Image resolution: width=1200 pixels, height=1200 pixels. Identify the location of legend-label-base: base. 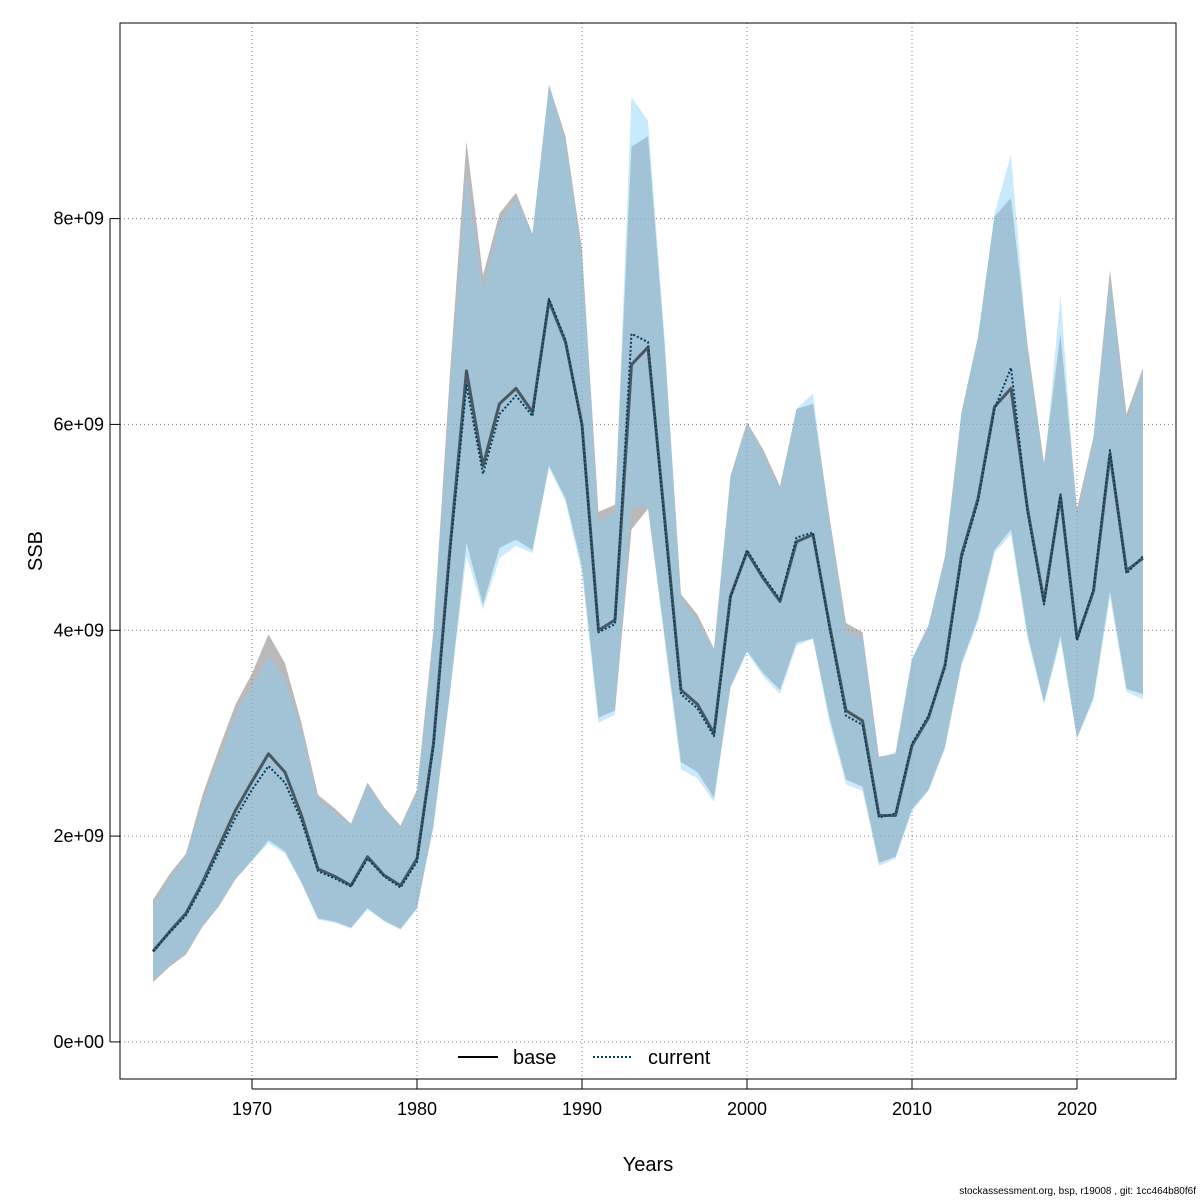
(534, 1058).